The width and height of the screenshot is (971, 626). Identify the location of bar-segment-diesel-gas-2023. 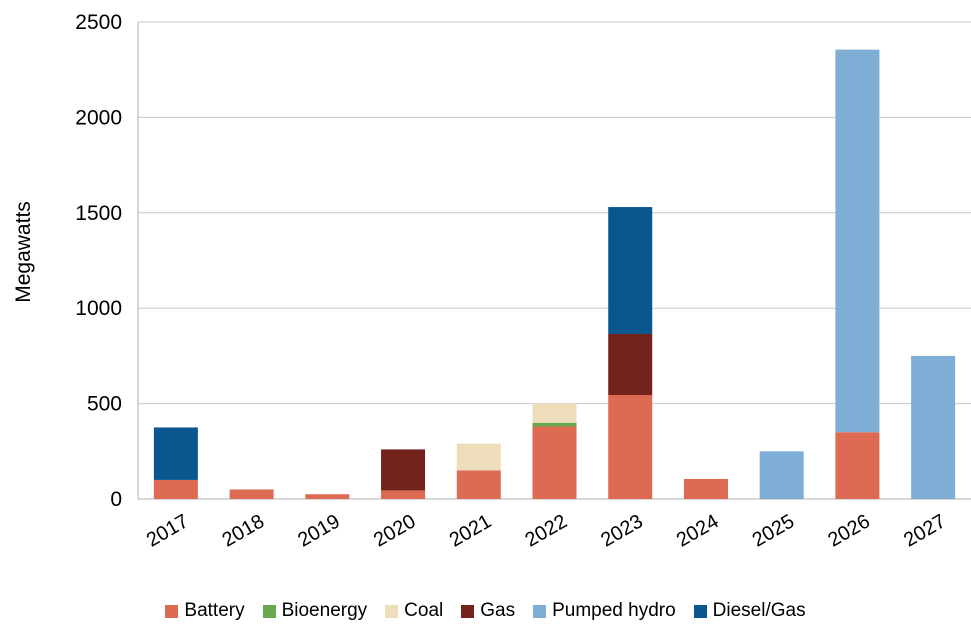
(630, 270).